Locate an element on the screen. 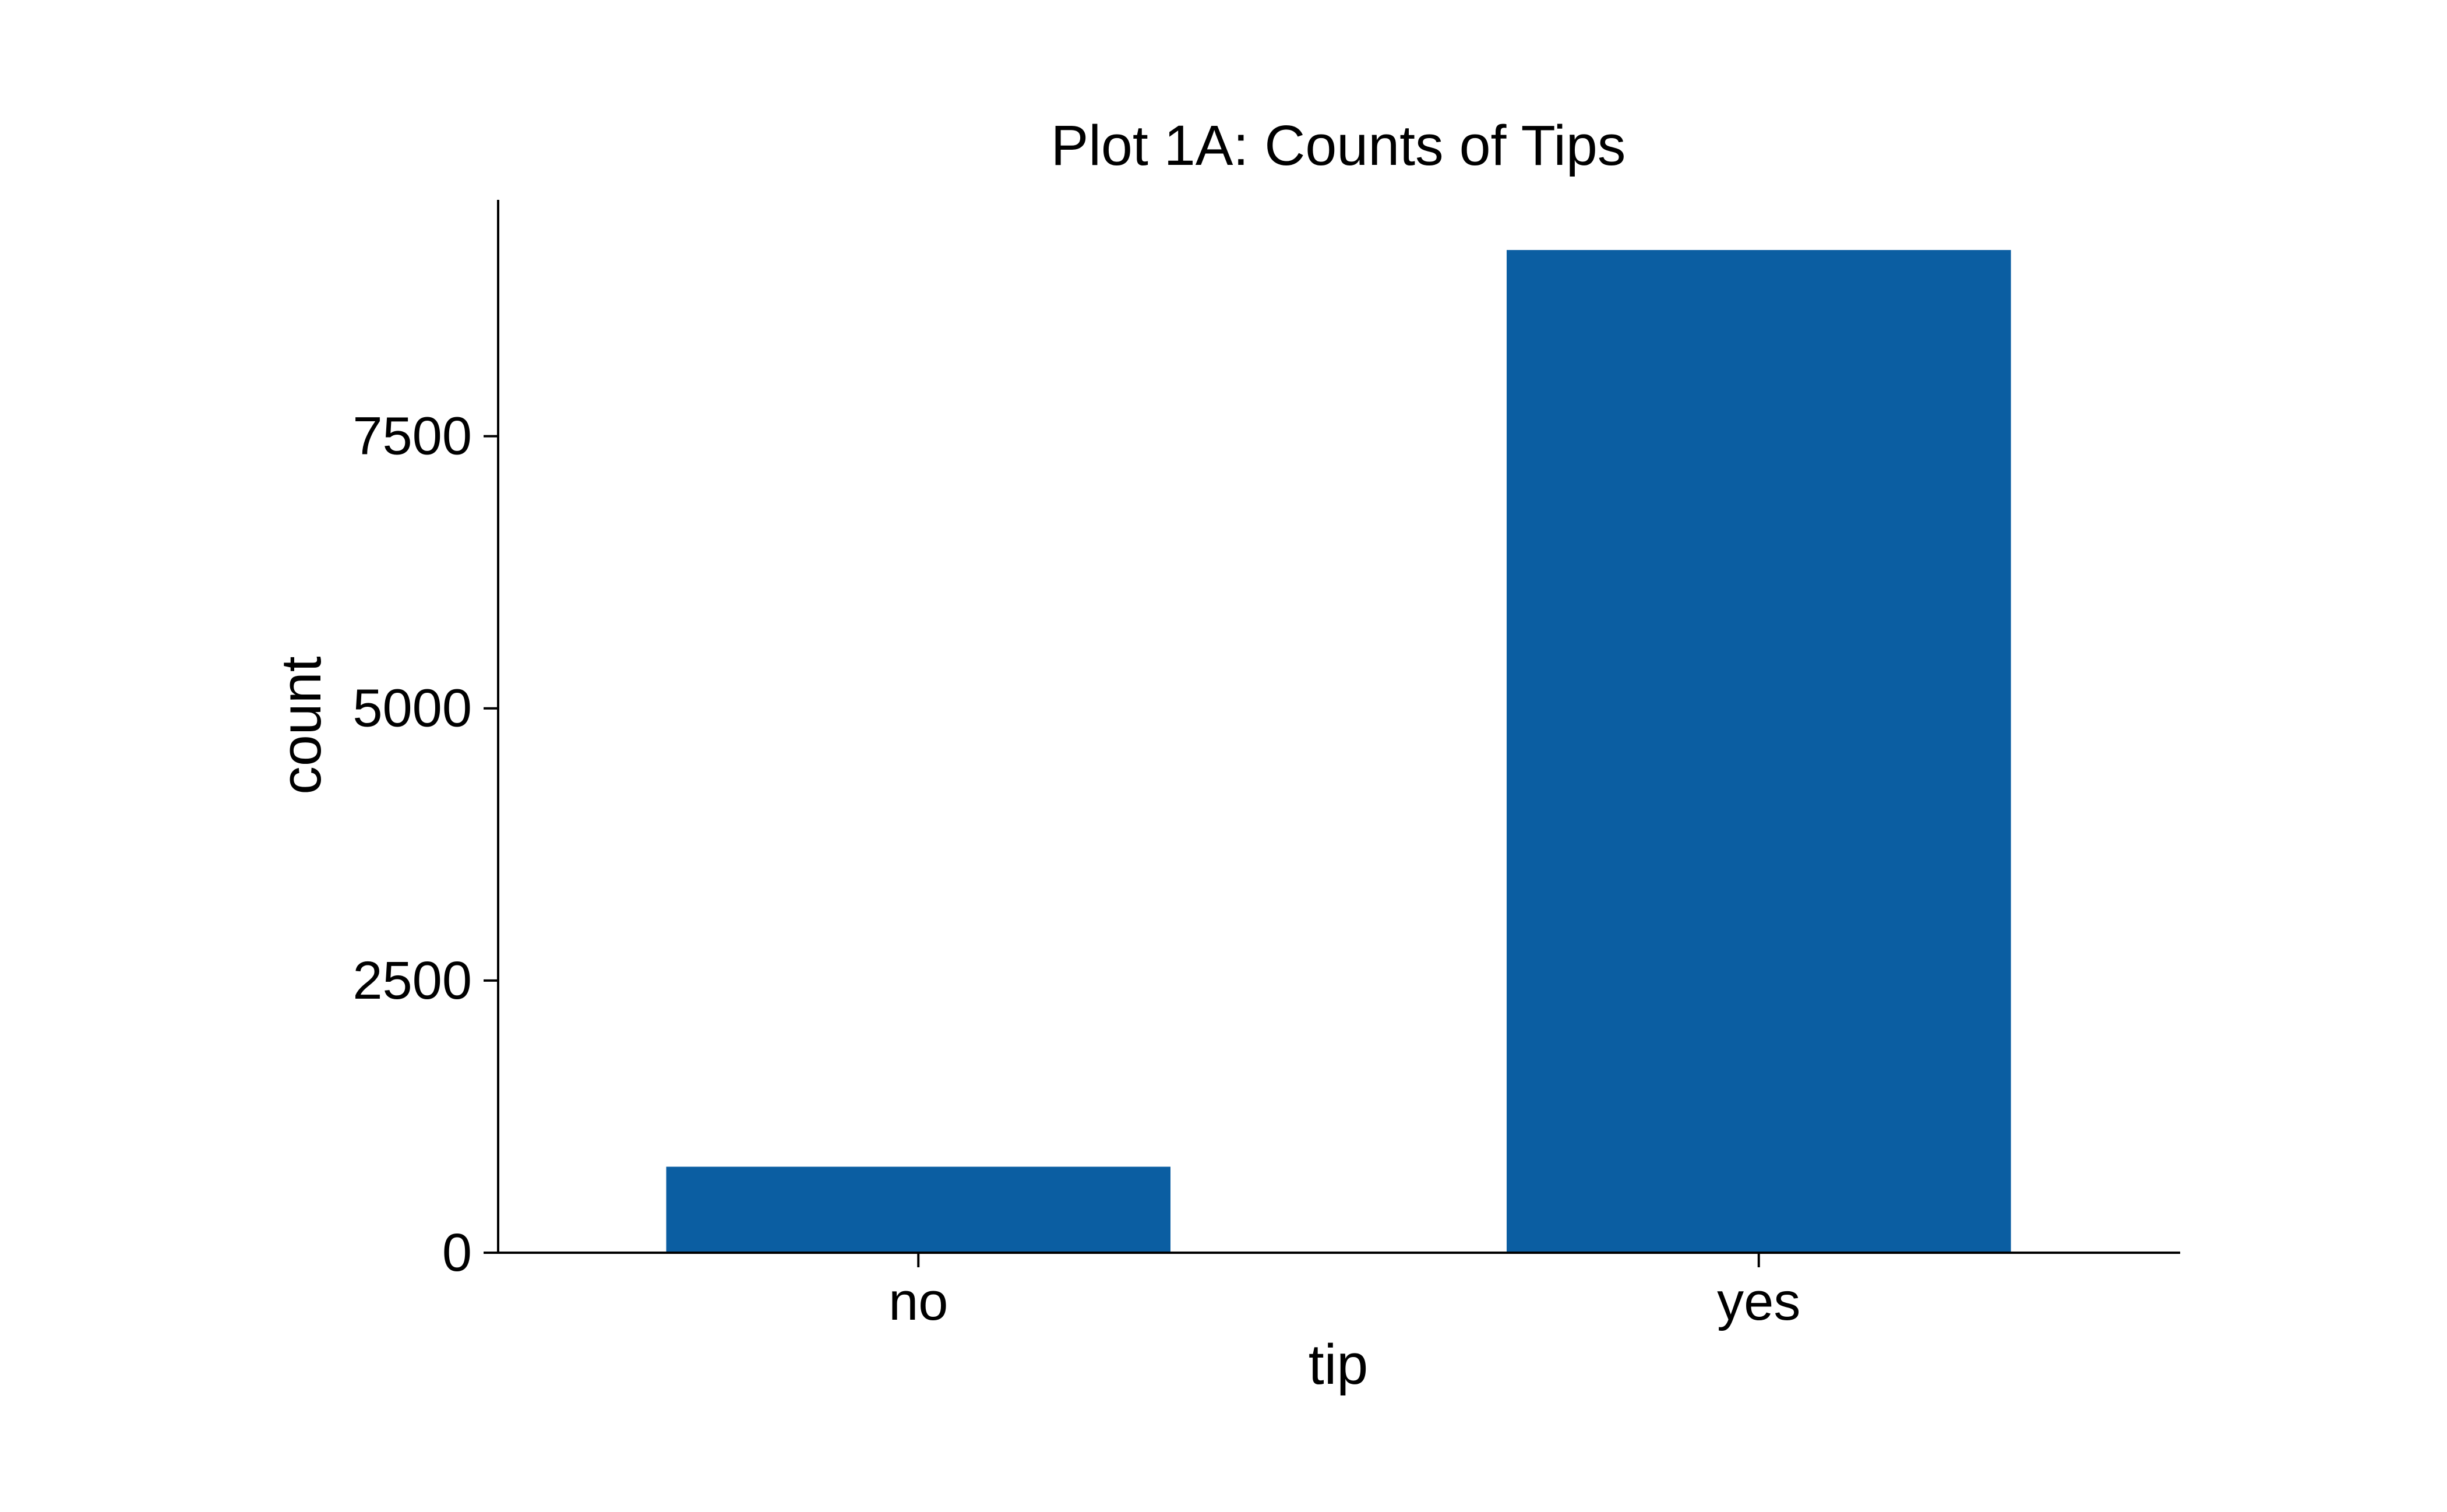 This screenshot has width=2447, height=1512. chart-title: Plot 1A: Counts of Tips is located at coordinates (1338, 145).